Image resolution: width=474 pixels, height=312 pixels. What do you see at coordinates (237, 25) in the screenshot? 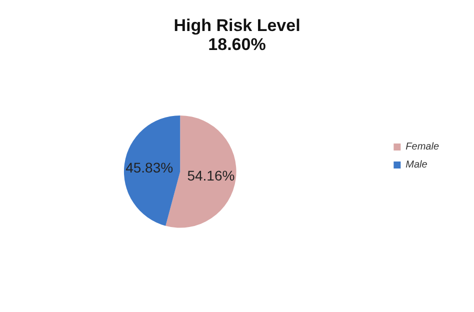
I see `chart-title: High Risk Level` at bounding box center [237, 25].